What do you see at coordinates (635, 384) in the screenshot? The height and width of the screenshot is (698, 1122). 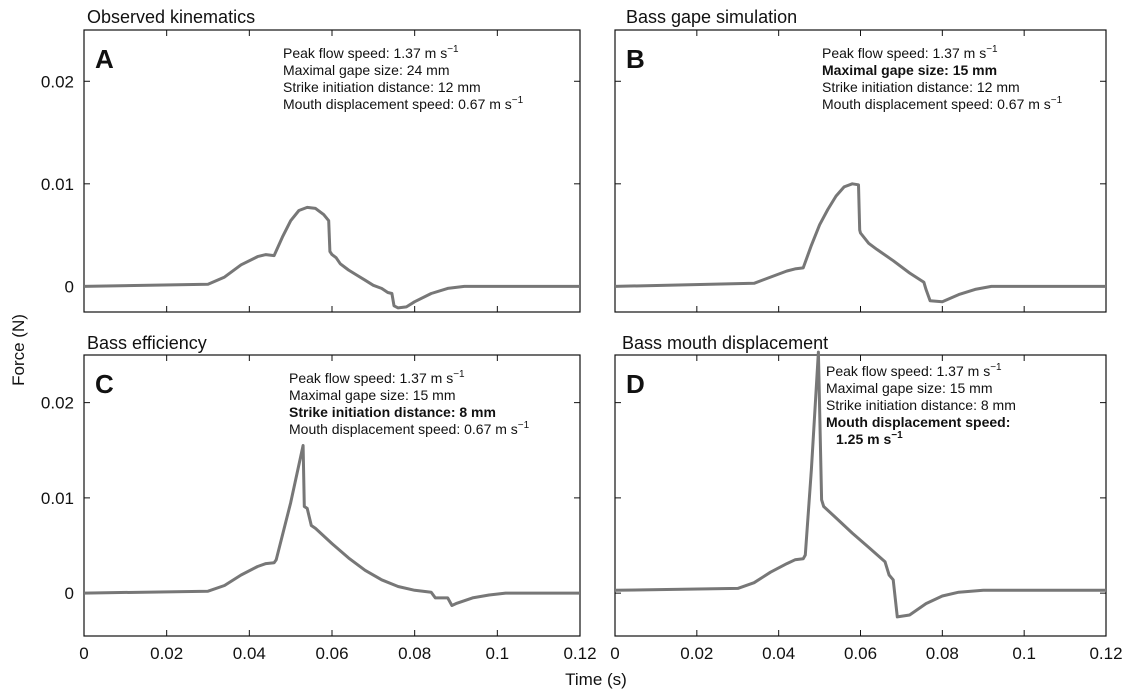 I see `panel-letter: D` at bounding box center [635, 384].